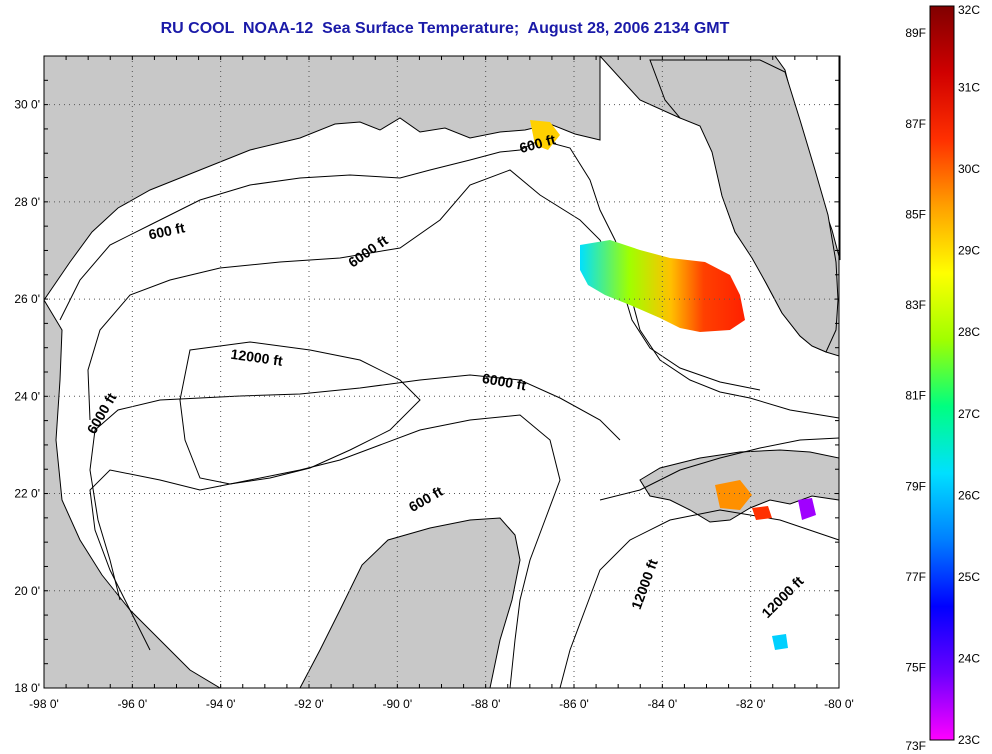  I want to click on x-tick-label: -80 0', so click(839, 704).